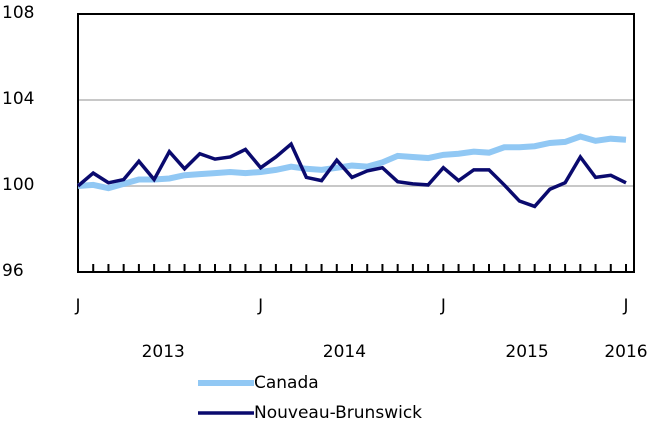 Image resolution: width=670 pixels, height=432 pixels. What do you see at coordinates (13, 271) in the screenshot?
I see `y-tick-label: 96` at bounding box center [13, 271].